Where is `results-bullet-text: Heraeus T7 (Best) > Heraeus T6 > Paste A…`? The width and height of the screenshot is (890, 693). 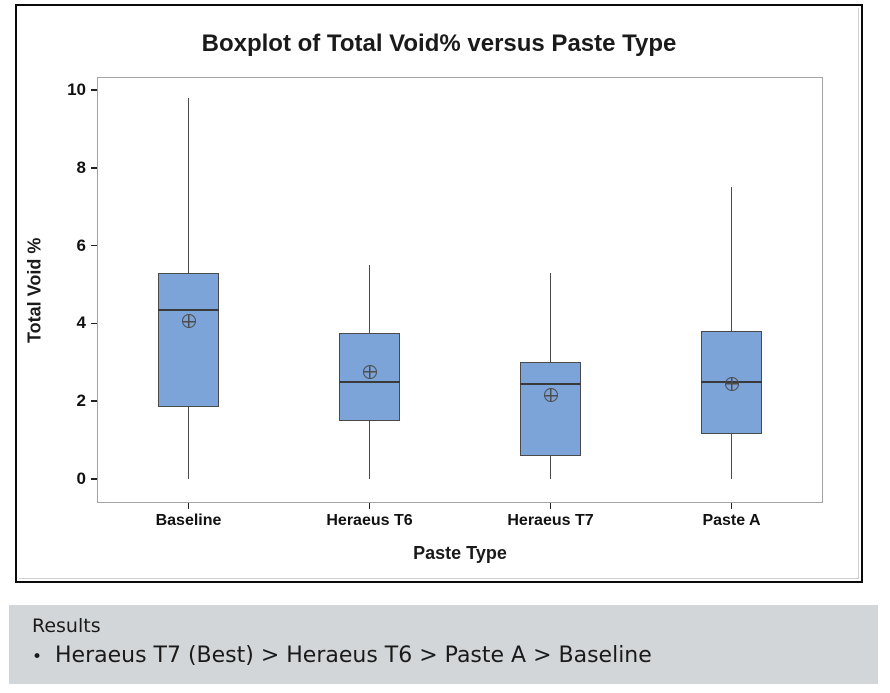 results-bullet-text: Heraeus T7 (Best) > Heraeus T6 > Paste A… is located at coordinates (353, 655).